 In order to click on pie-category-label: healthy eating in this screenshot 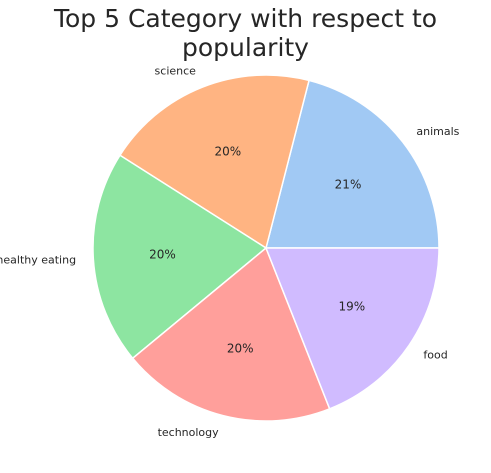, I will do `click(38, 259)`.